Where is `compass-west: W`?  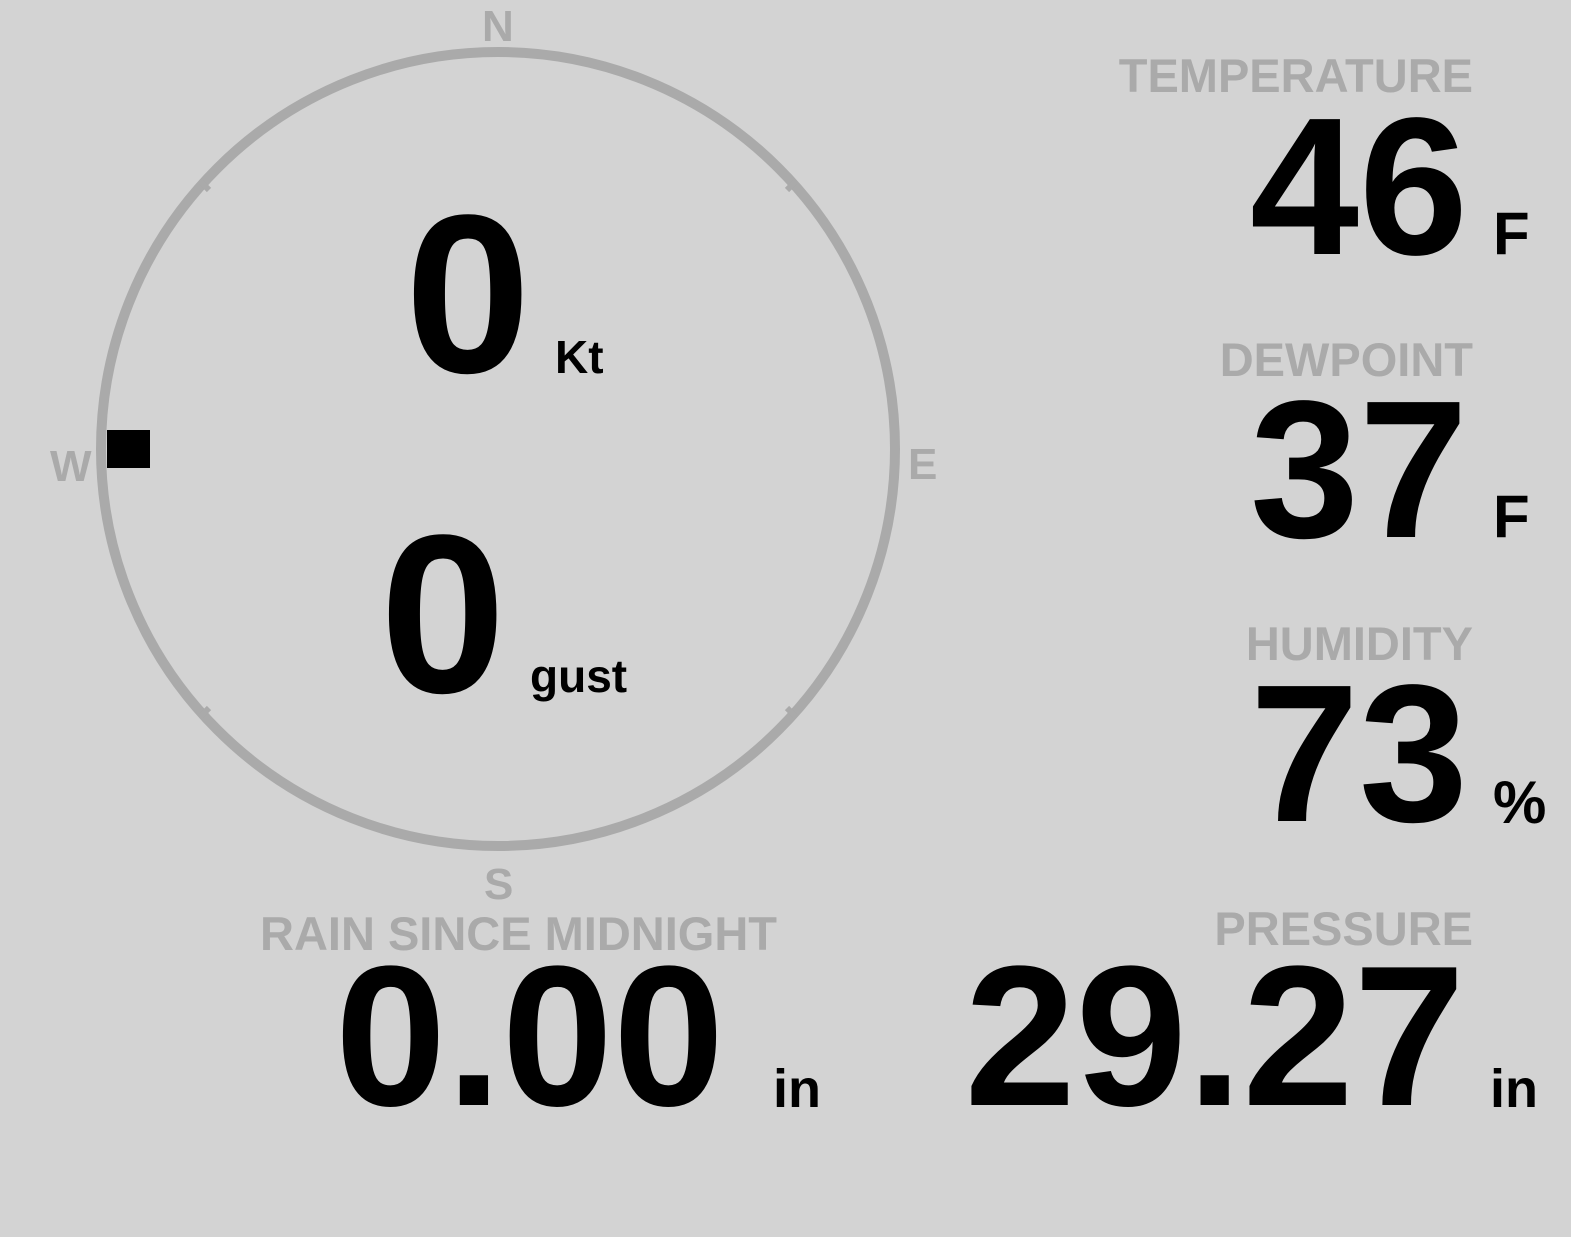
compass-west: W is located at coordinates (71, 466).